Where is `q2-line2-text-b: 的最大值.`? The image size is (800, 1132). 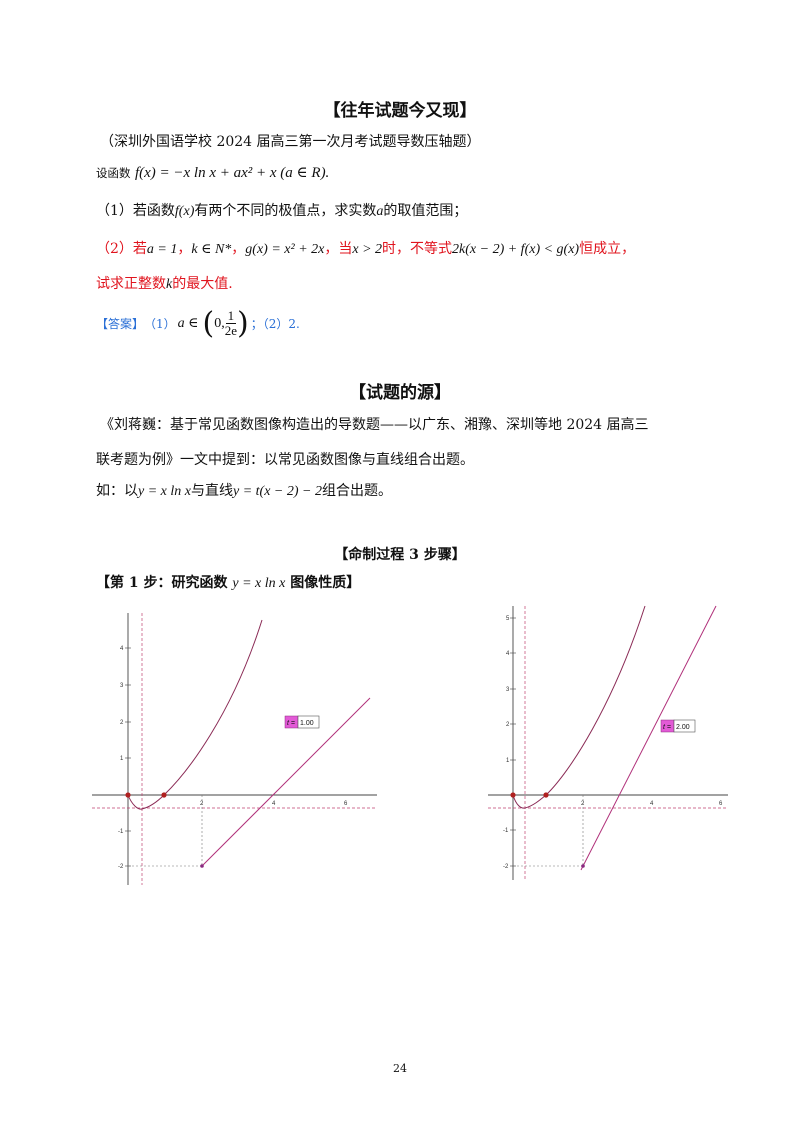
q2-line2-text-b: 的最大值. is located at coordinates (202, 284).